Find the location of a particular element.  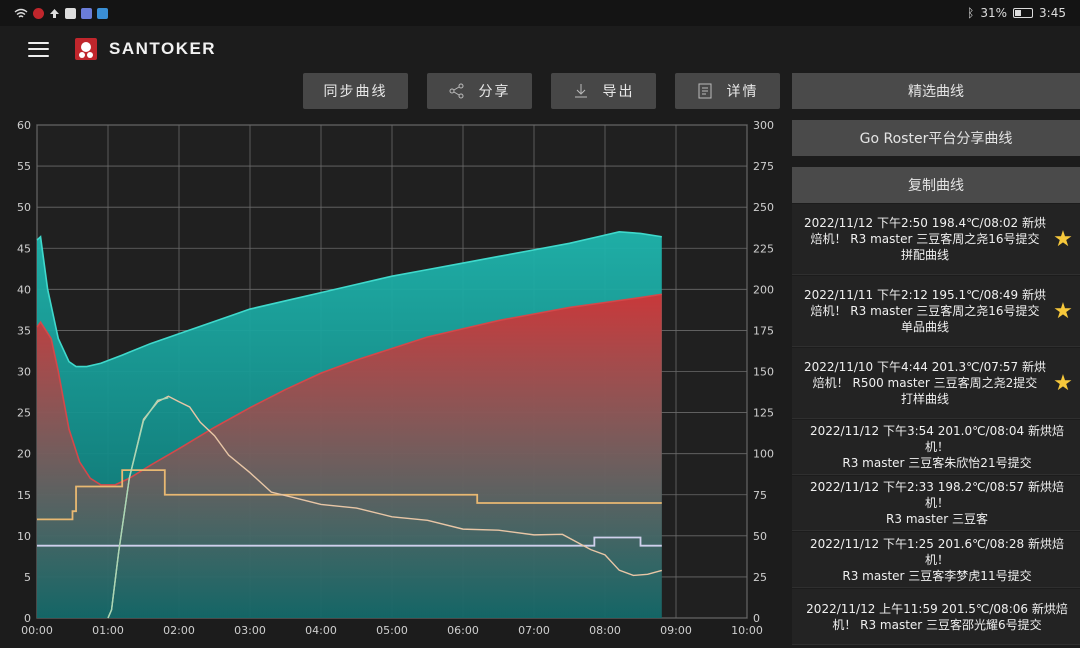

share-button: 分享 is located at coordinates (479, 91).